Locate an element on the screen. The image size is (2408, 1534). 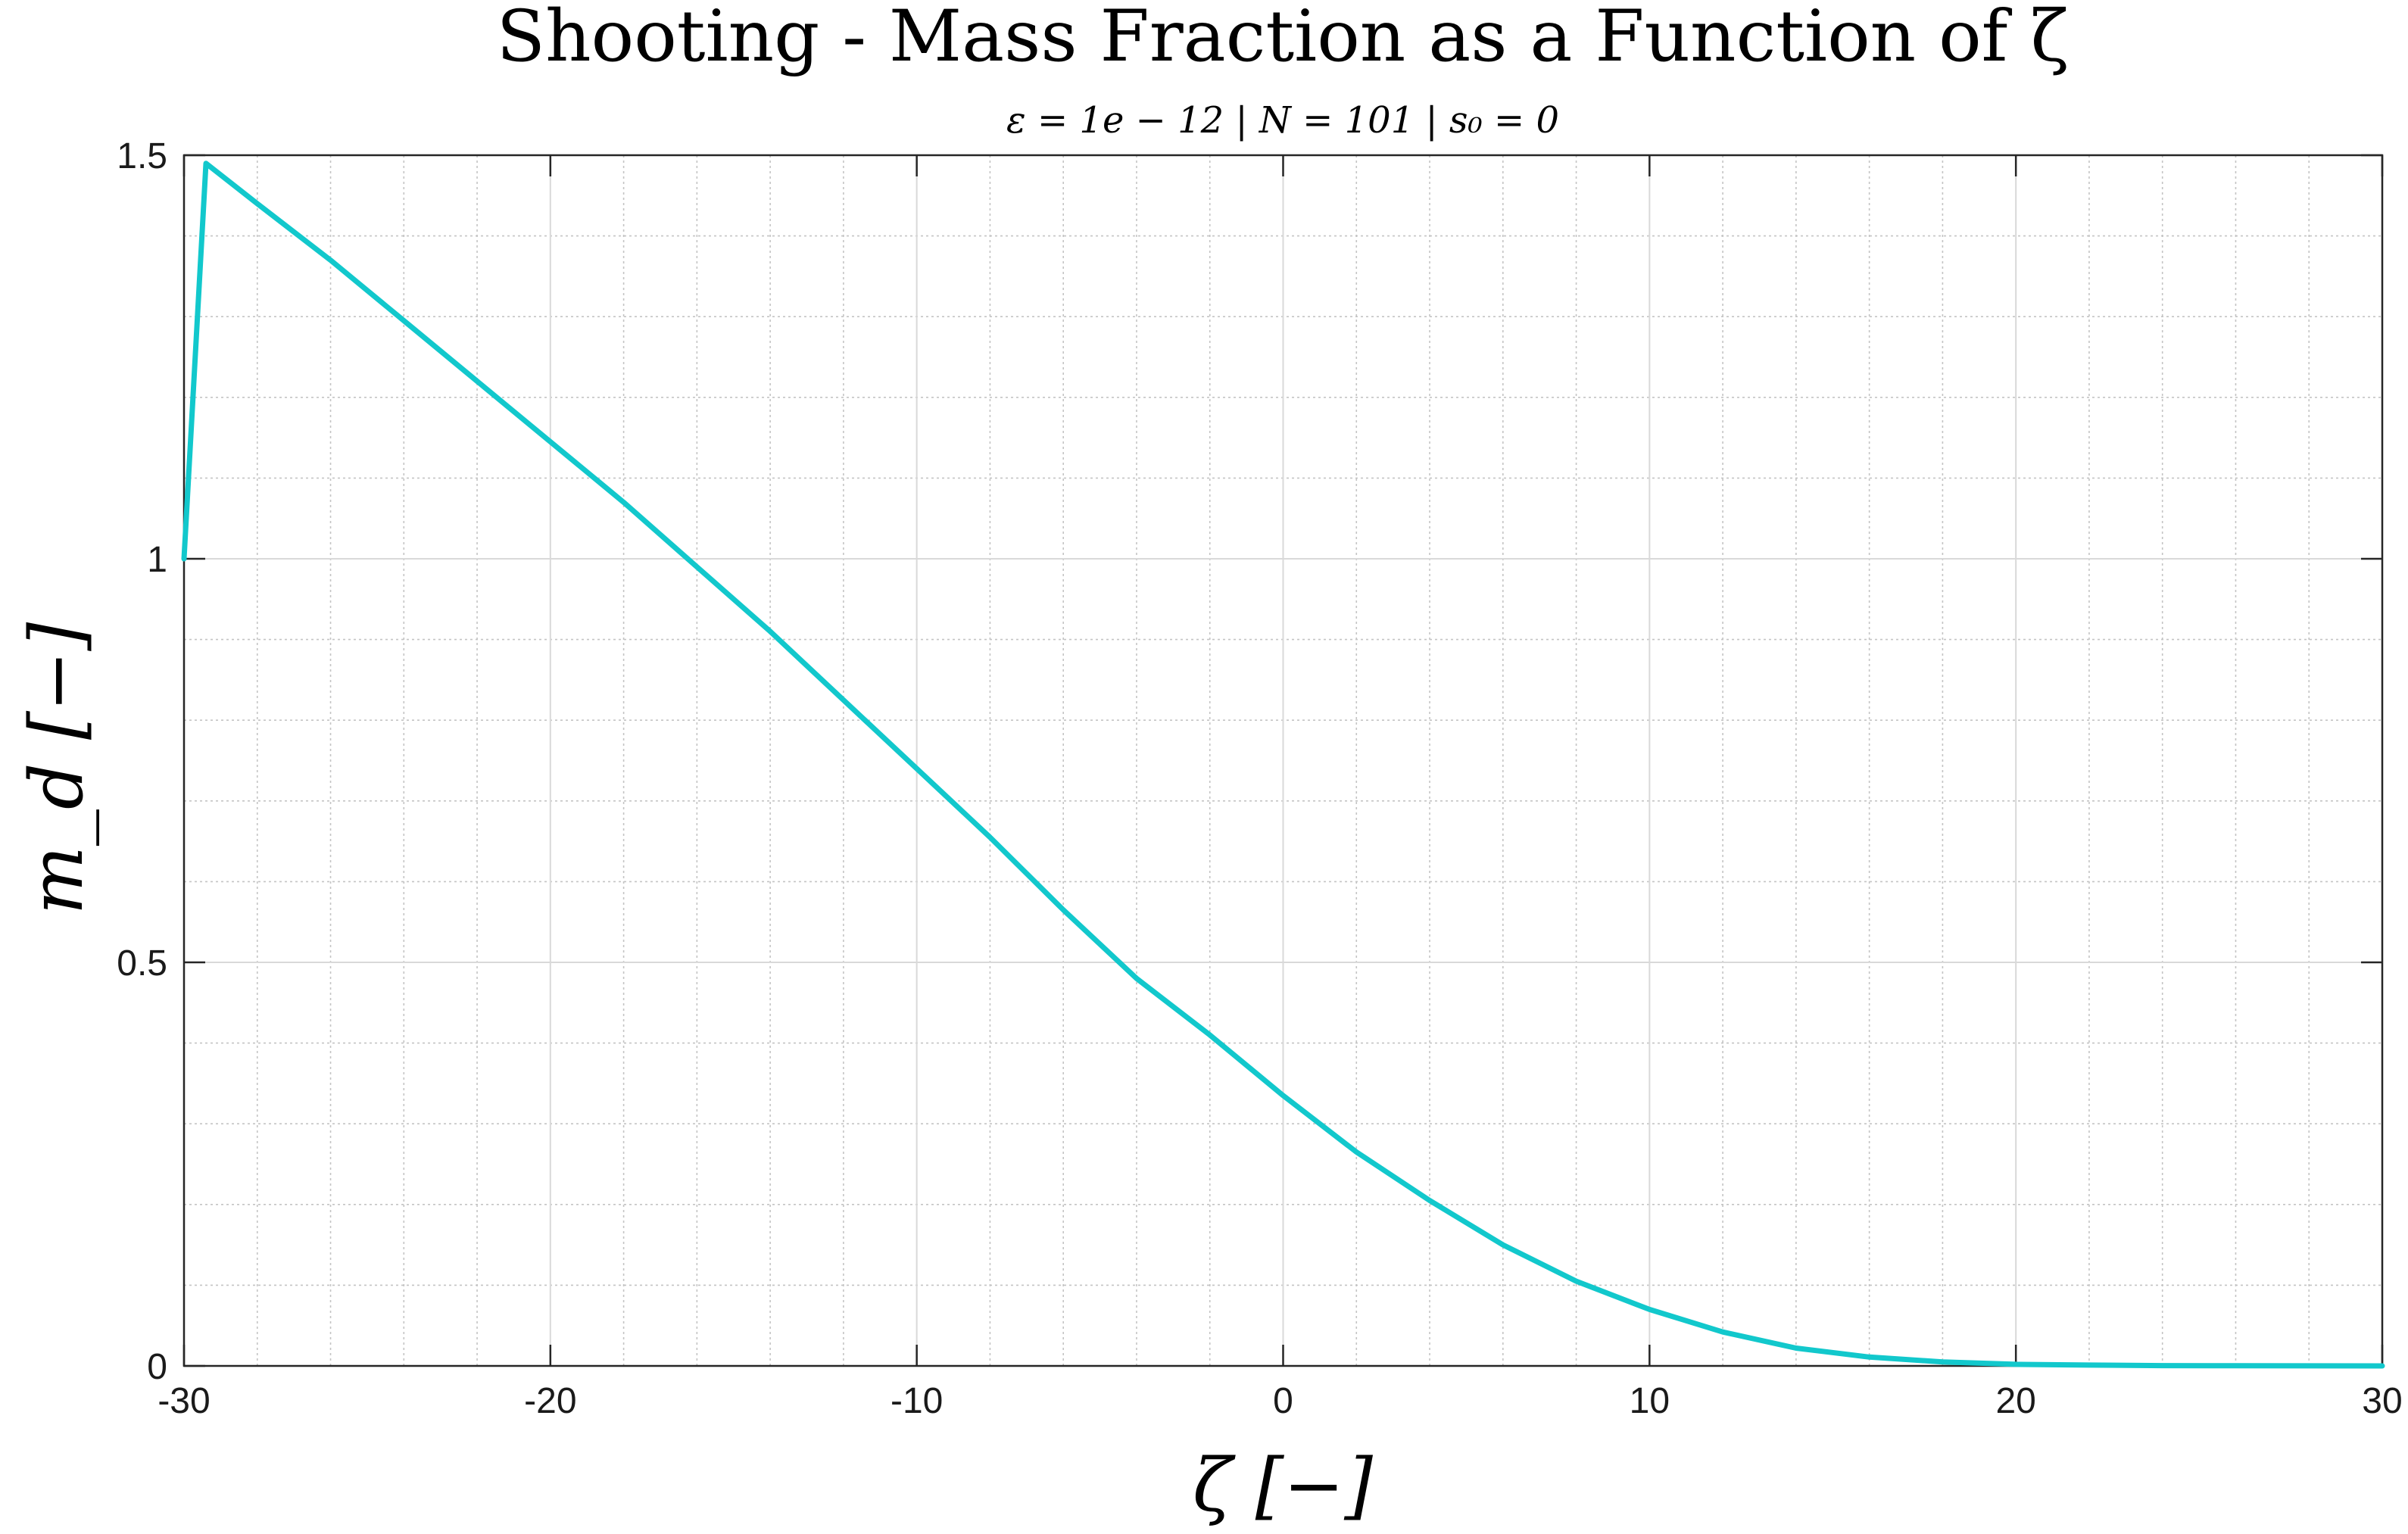
x-axis-label: ζ [−] is located at coordinates (1283, 1485).